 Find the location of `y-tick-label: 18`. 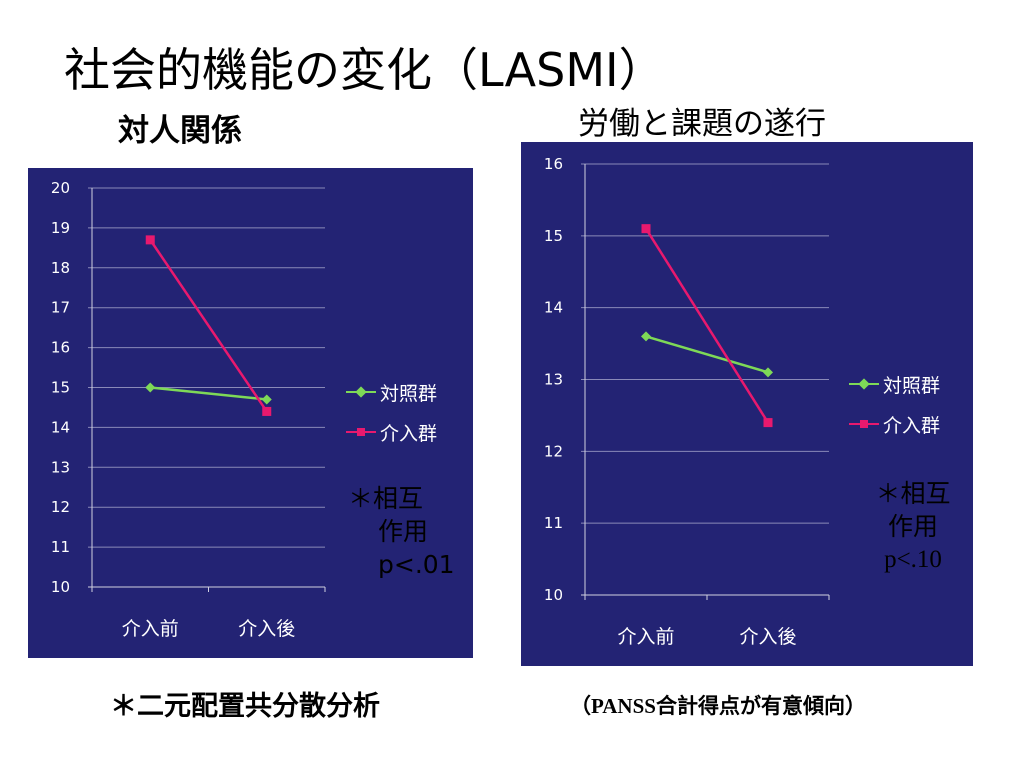

y-tick-label: 18 is located at coordinates (60, 268).